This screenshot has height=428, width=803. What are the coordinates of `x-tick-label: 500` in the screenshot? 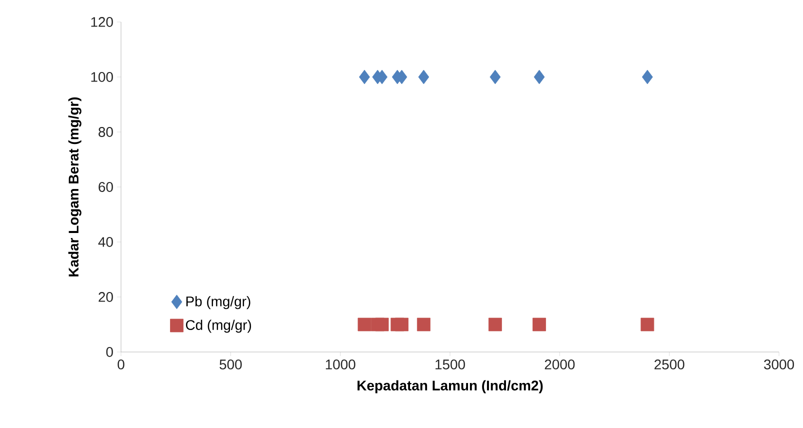 It's located at (231, 365).